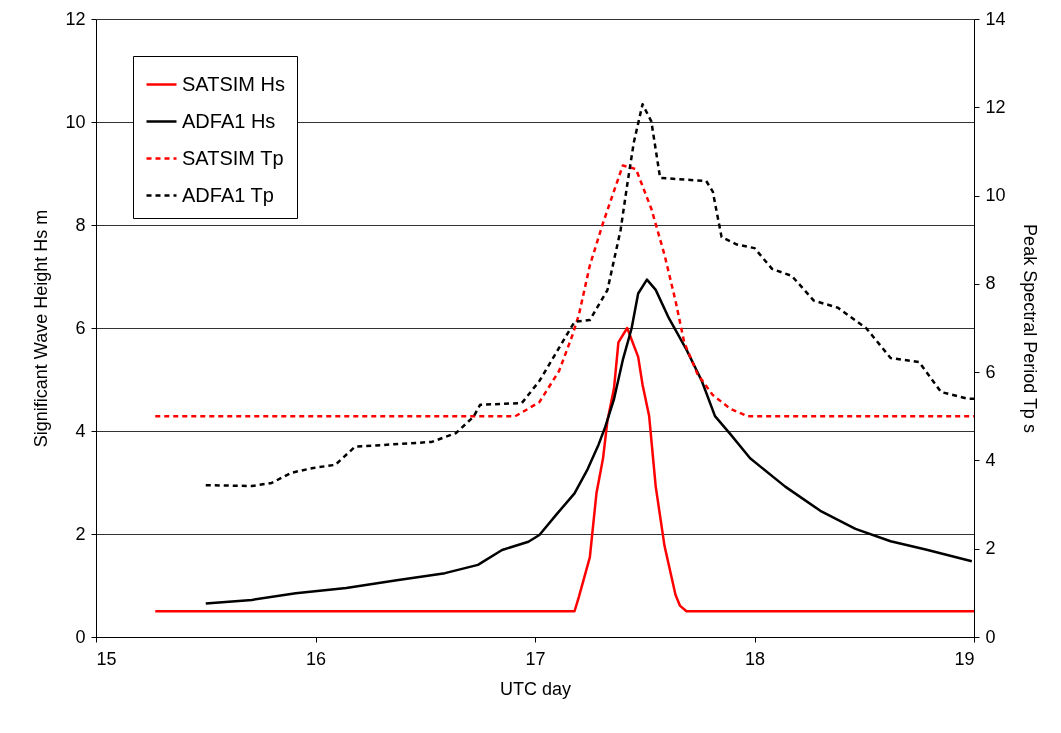  Describe the element at coordinates (990, 283) in the screenshot. I see `y2-tick-label: 8` at that location.